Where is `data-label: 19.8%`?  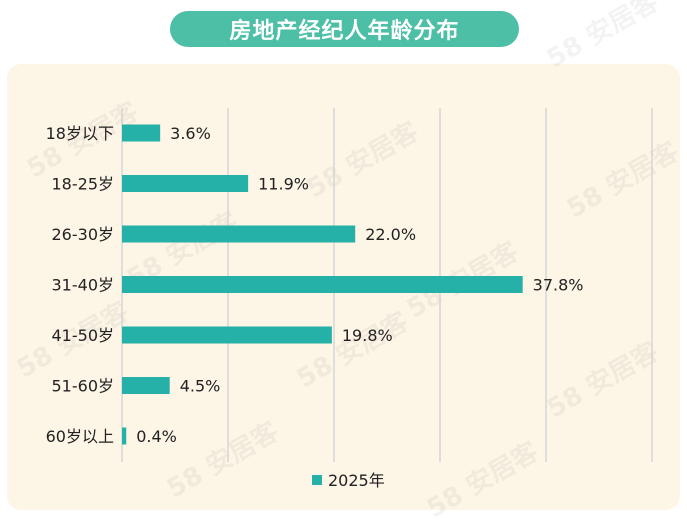
data-label: 19.8% is located at coordinates (367, 335).